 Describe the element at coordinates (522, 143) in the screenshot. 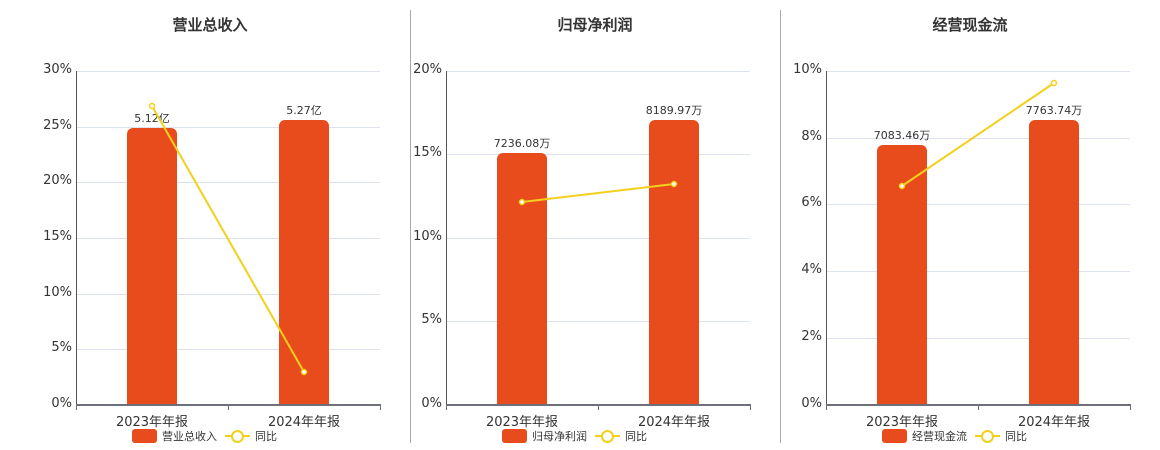

I see `bar-value-label: 7236.08万` at that location.